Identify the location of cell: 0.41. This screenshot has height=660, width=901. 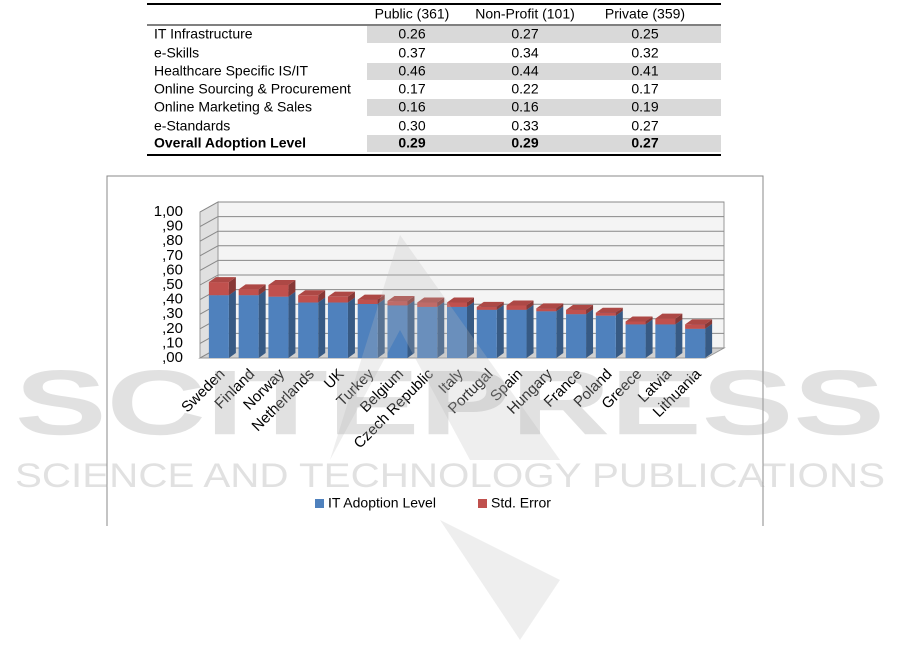
(644, 71).